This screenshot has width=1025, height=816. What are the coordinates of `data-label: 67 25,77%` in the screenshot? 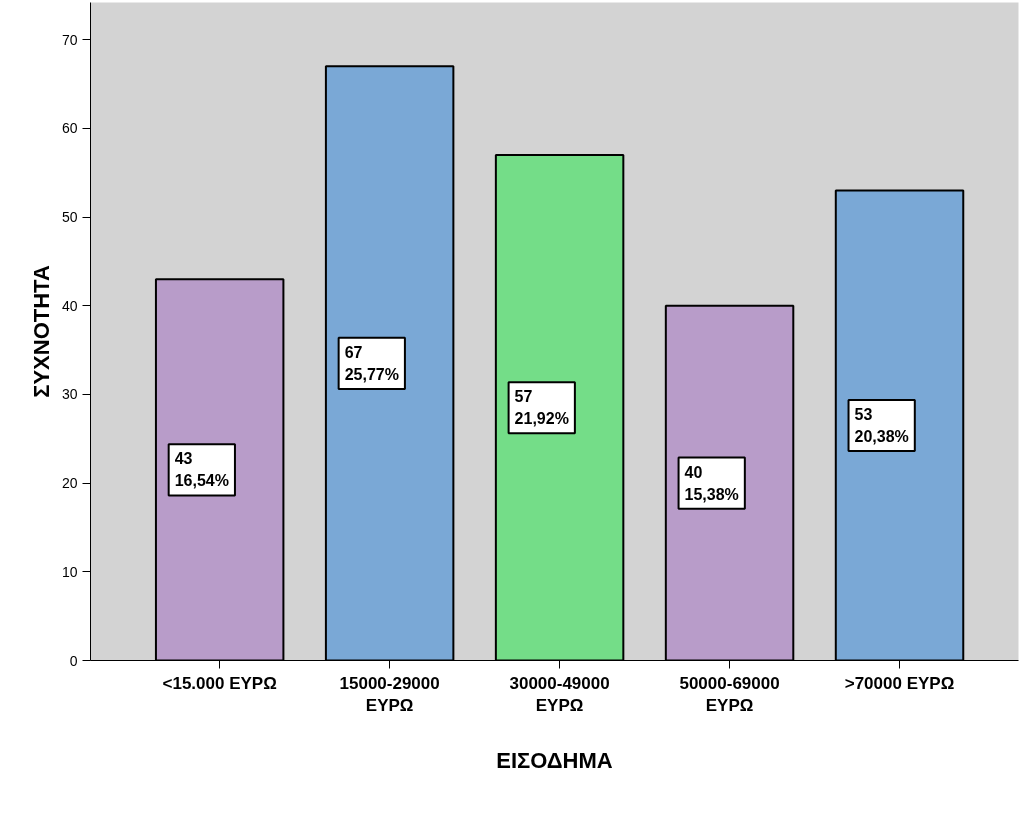 It's located at (371, 363).